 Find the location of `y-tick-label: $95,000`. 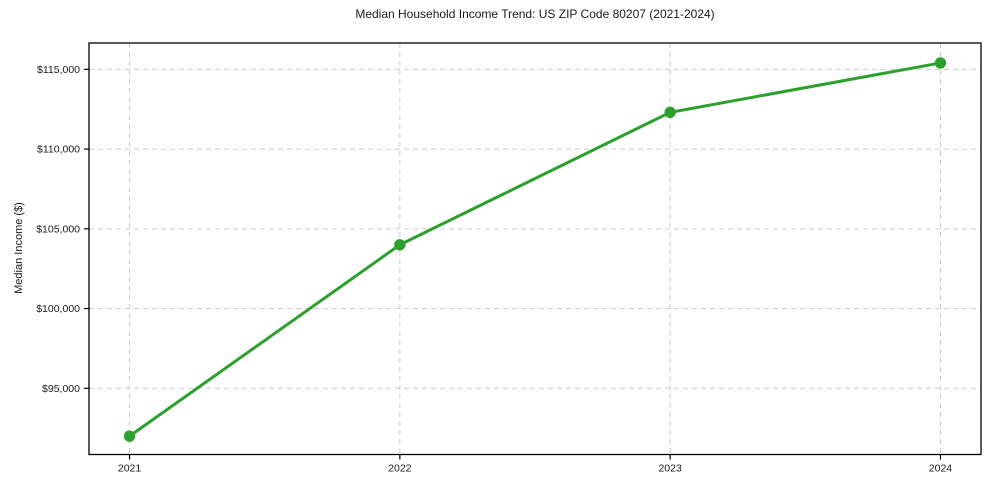

y-tick-label: $95,000 is located at coordinates (61, 389).